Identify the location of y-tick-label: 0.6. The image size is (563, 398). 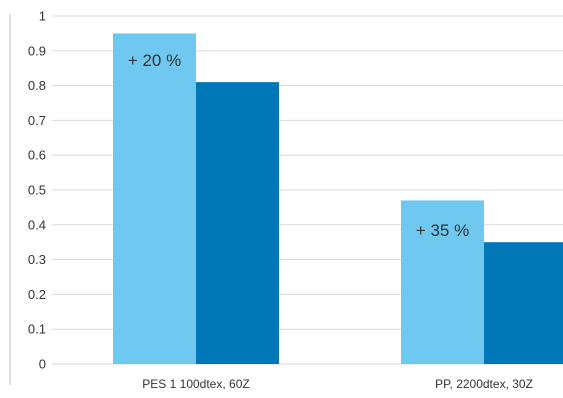
(37, 155).